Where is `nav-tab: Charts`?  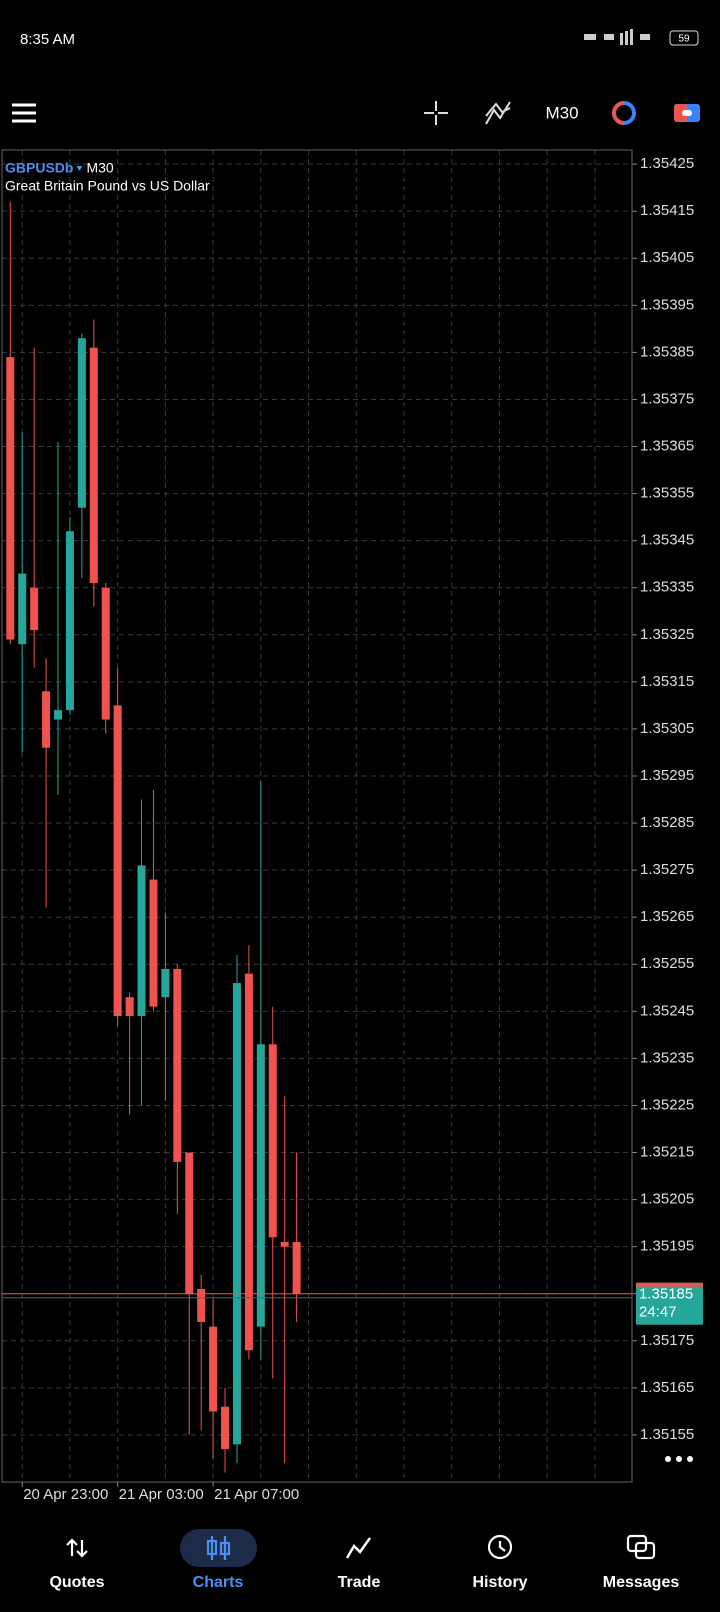 nav-tab: Charts is located at coordinates (218, 1582).